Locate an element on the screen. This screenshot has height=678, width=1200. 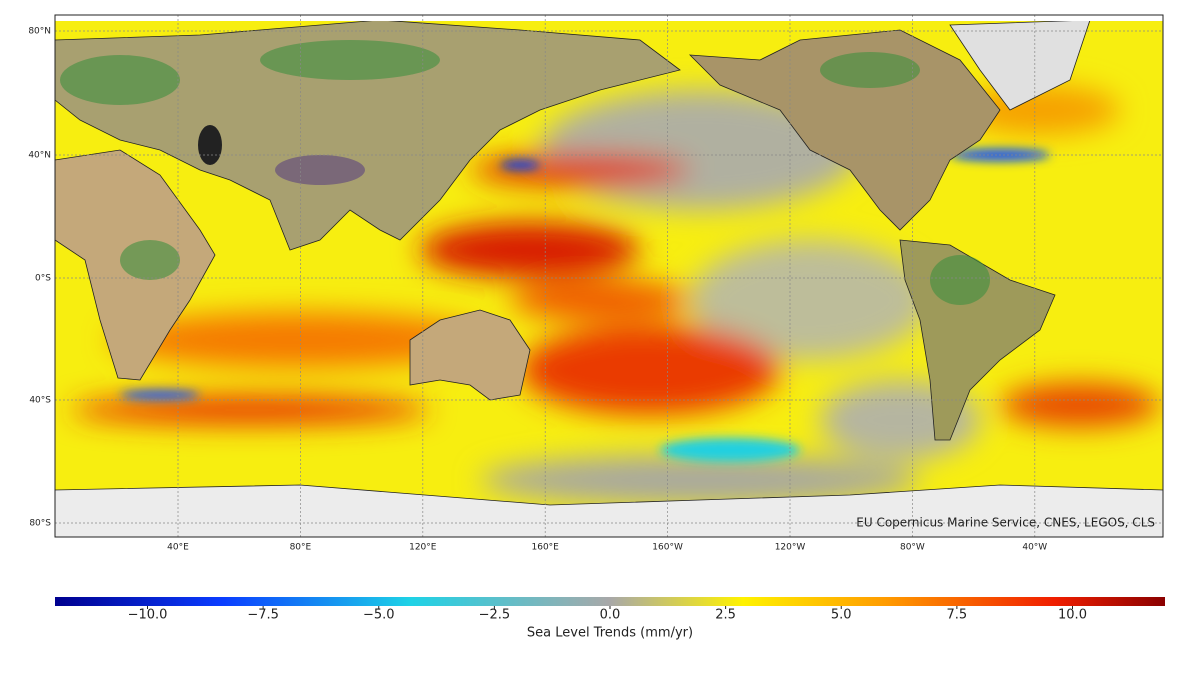
colorbar-tick-label: 0.0 is located at coordinates (610, 615).